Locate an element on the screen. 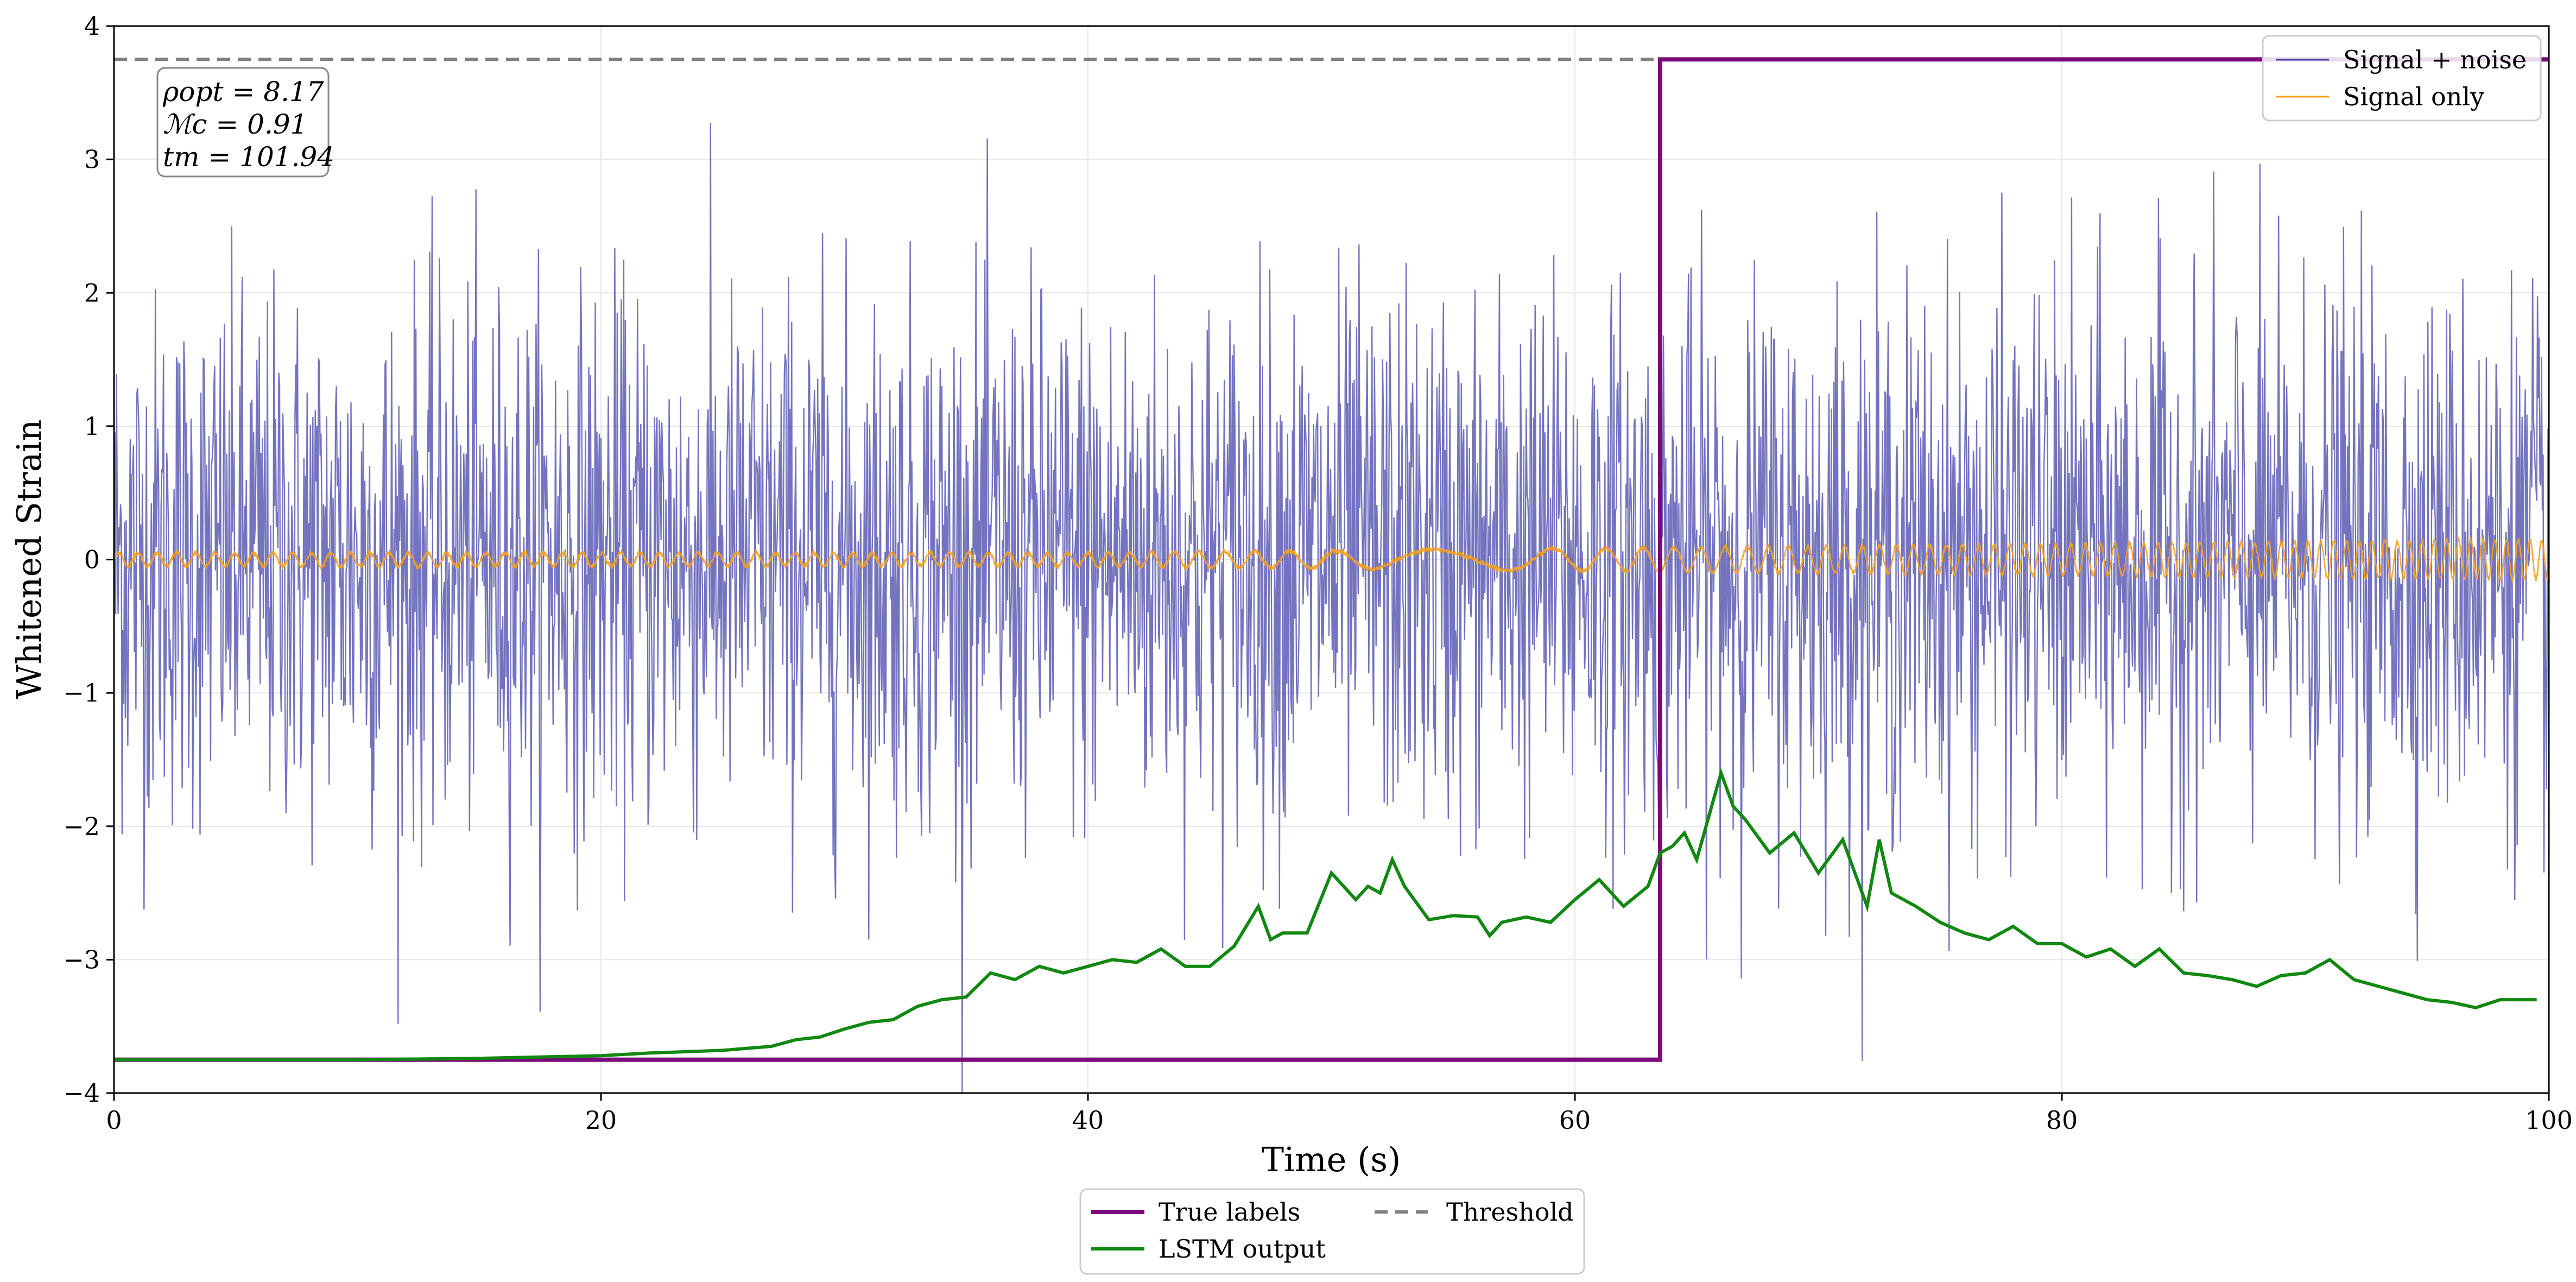 The height and width of the screenshot is (1282, 2576). legend-bottom: True labels Threshold LSTM output is located at coordinates (1332, 1231).